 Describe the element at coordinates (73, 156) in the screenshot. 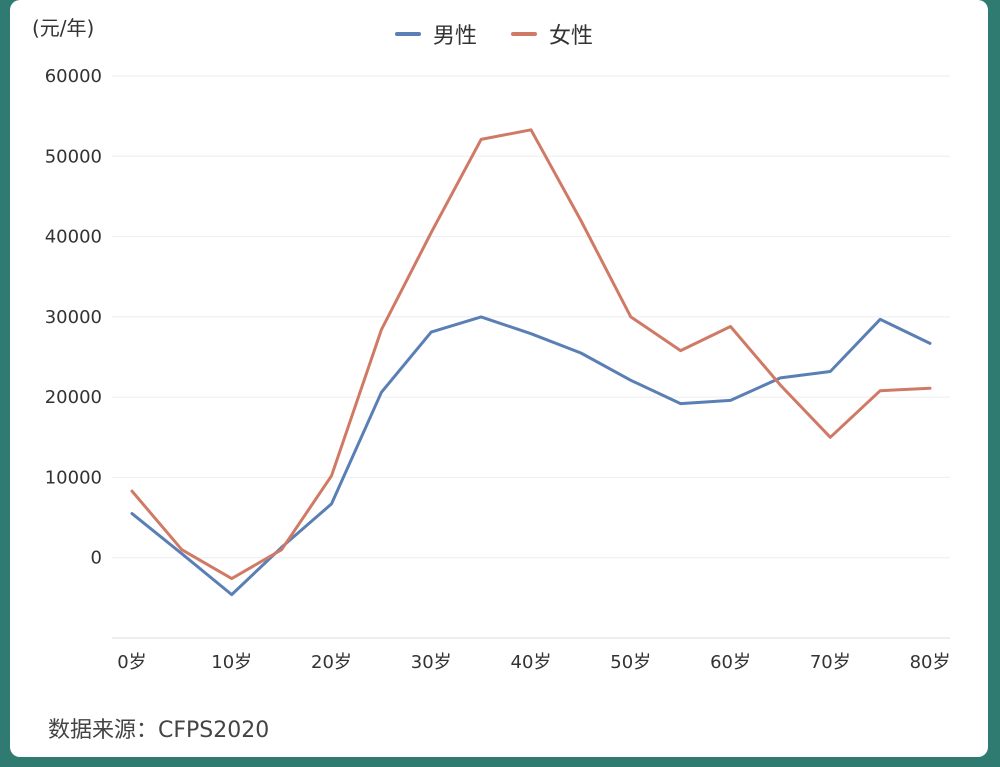

I see `y-tick-label: 50000` at that location.